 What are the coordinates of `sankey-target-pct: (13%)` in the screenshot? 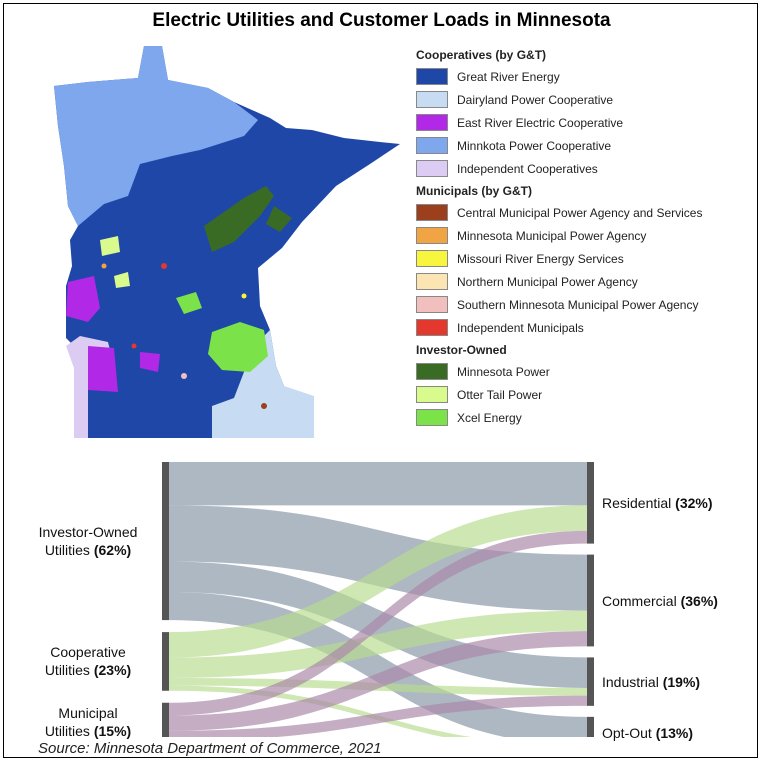 It's located at (674, 733).